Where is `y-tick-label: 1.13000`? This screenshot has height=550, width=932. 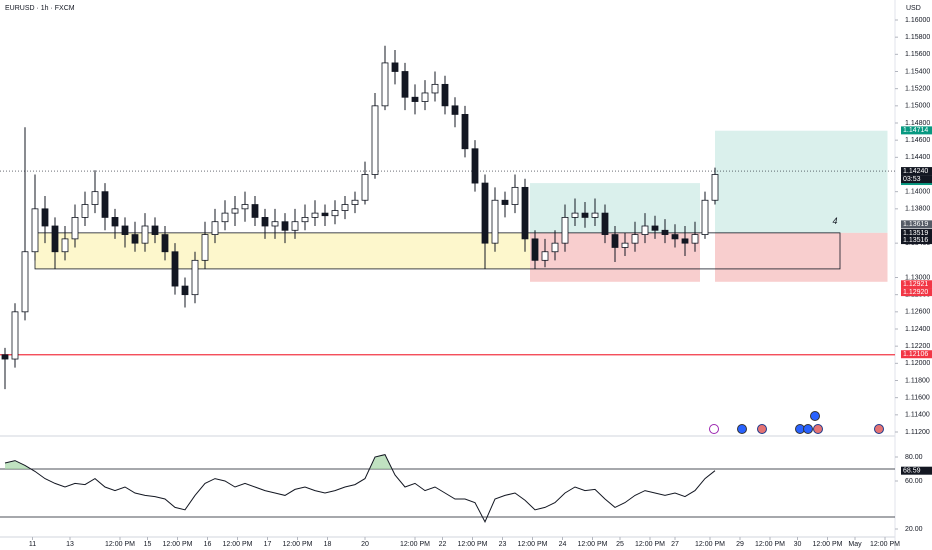
y-tick-label: 1.13000 is located at coordinates (917, 277).